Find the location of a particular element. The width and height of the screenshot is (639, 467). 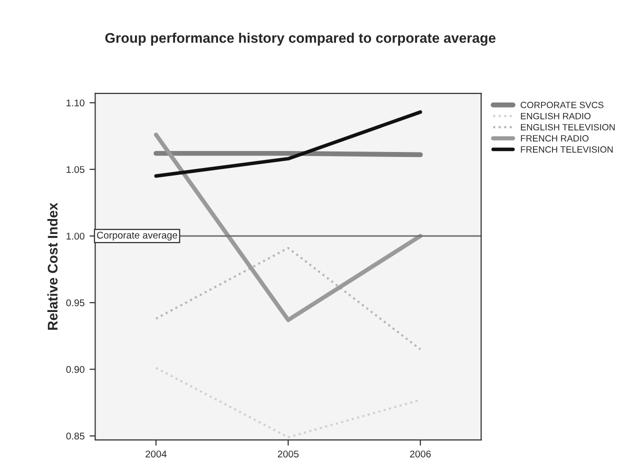

legend-label: ENGLISH RADIO is located at coordinates (555, 116).